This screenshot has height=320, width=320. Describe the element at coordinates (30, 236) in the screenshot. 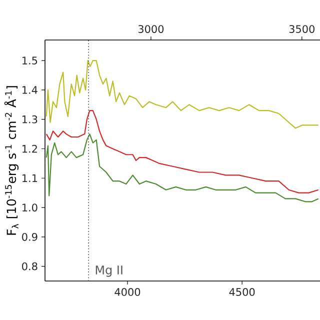

I see `y-tick-label: 0.9` at that location.